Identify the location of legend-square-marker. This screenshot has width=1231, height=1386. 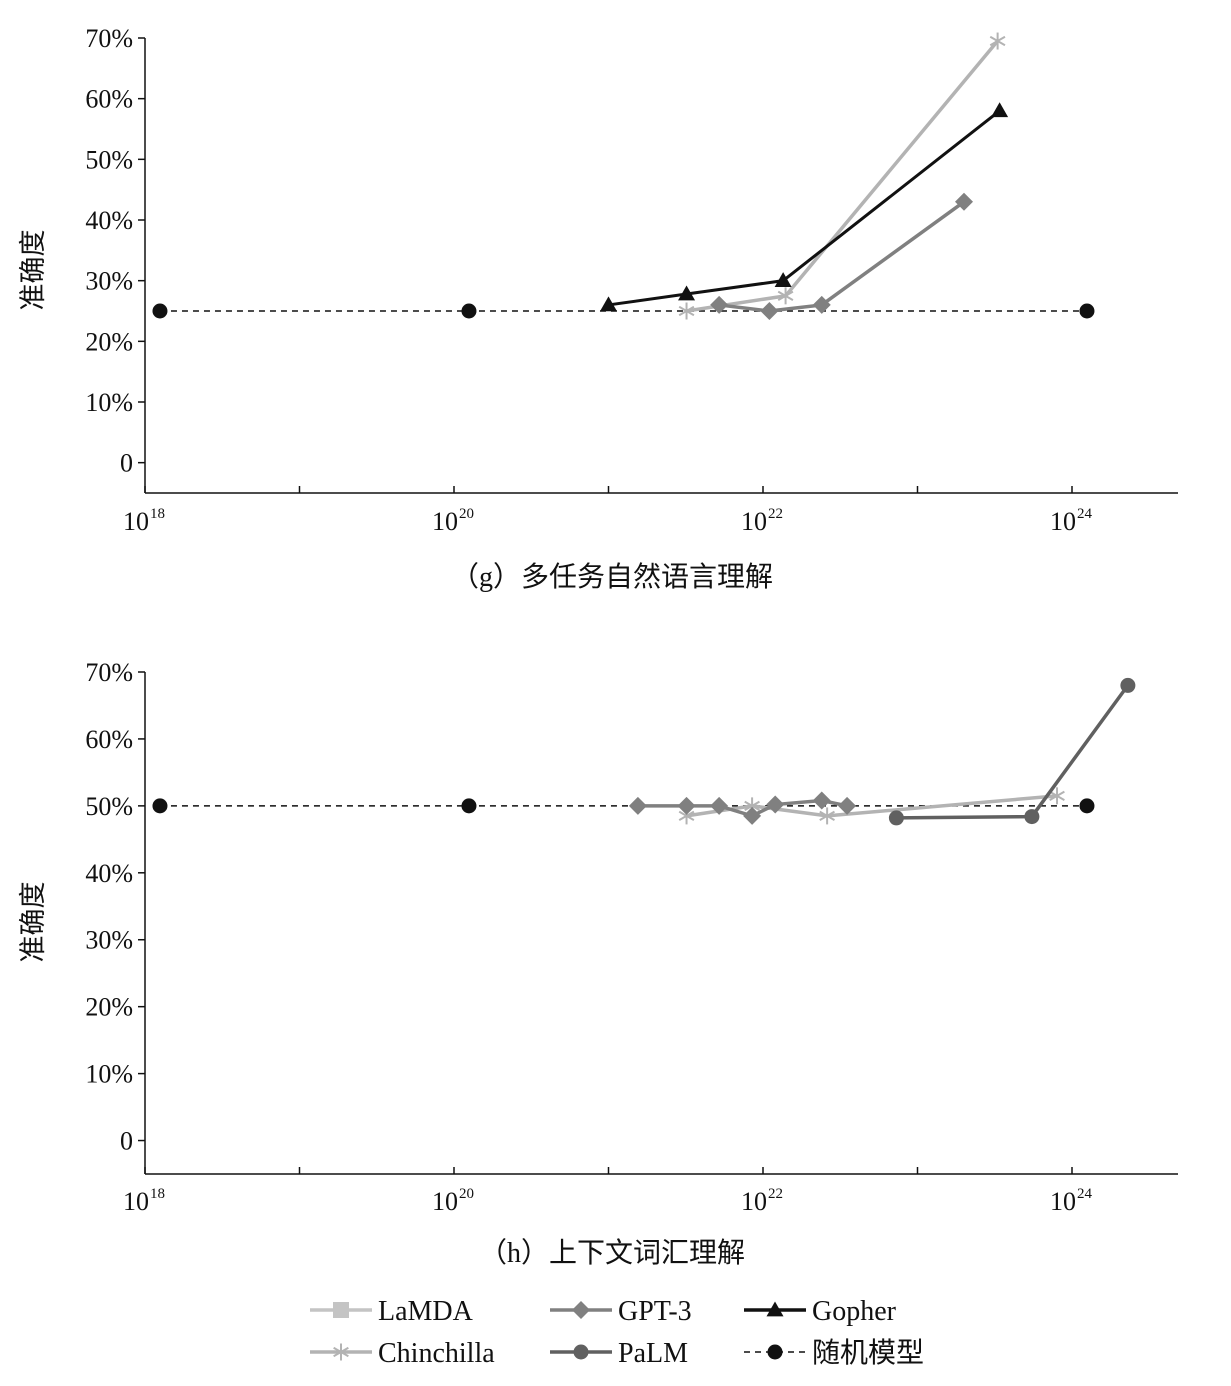
(341, 1310).